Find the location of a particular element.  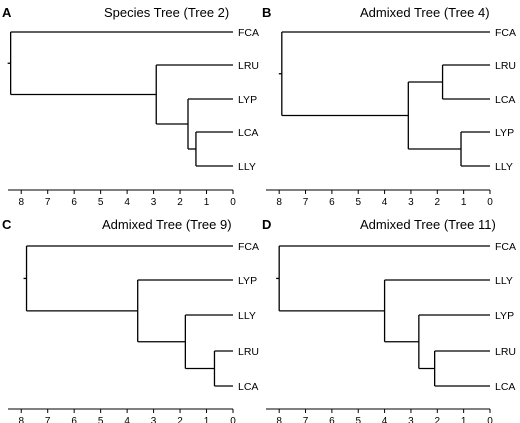

panel-title: Admixed Tree (Tree 11) is located at coordinates (428, 224).